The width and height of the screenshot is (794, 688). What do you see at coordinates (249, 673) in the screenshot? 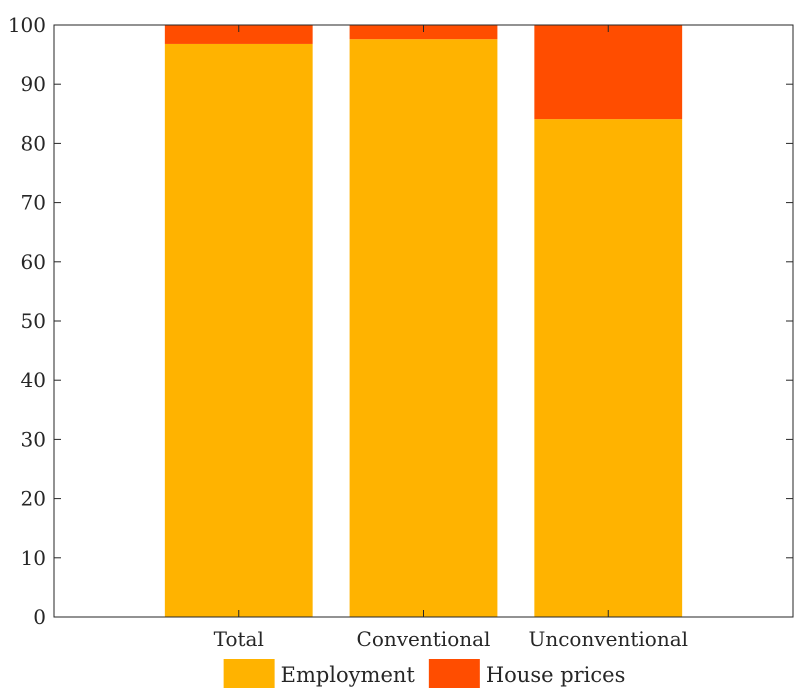
I see `legend-swatch-employment` at bounding box center [249, 673].